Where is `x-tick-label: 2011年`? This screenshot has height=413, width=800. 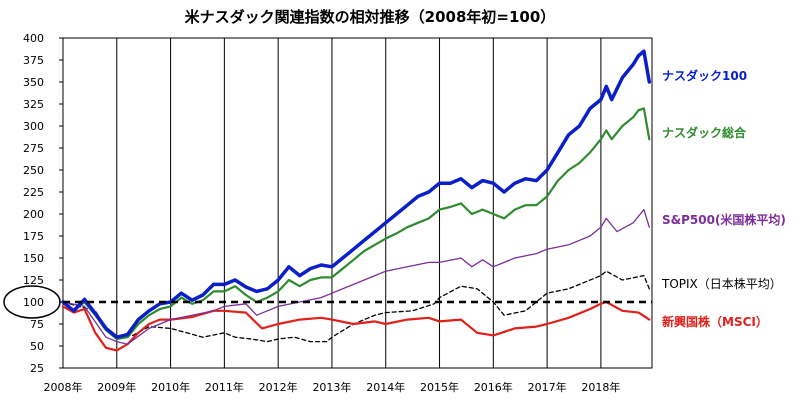
x-tick-label: 2011年 is located at coordinates (224, 387).